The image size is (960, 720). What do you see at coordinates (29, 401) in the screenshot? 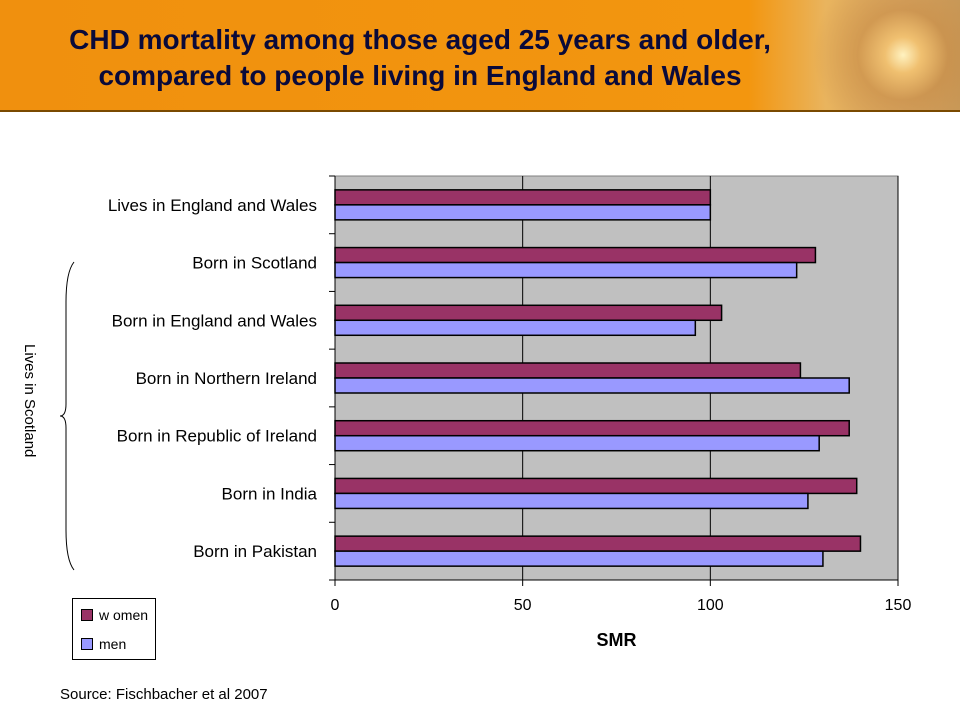
I see `group-label-text: Lives in Scotland` at bounding box center [29, 401].